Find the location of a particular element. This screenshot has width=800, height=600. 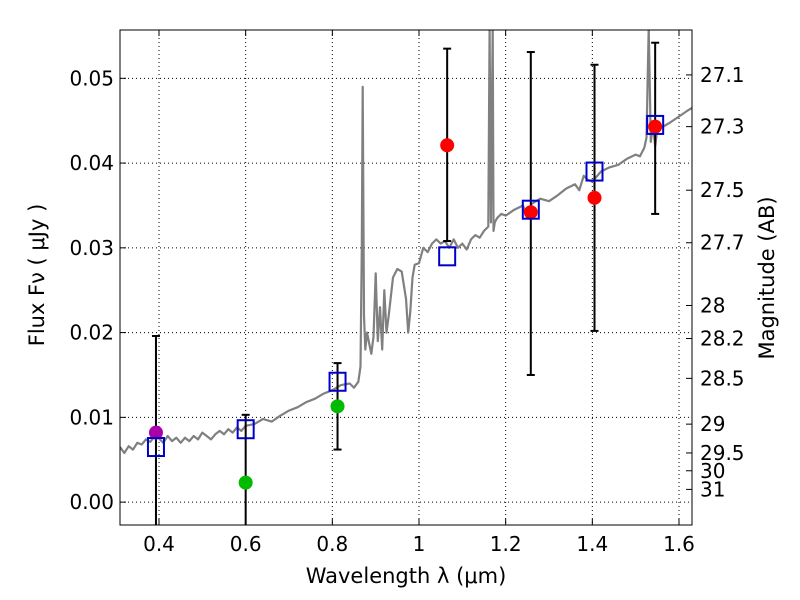

mag-tick-label: 27.7 is located at coordinates (722, 243).